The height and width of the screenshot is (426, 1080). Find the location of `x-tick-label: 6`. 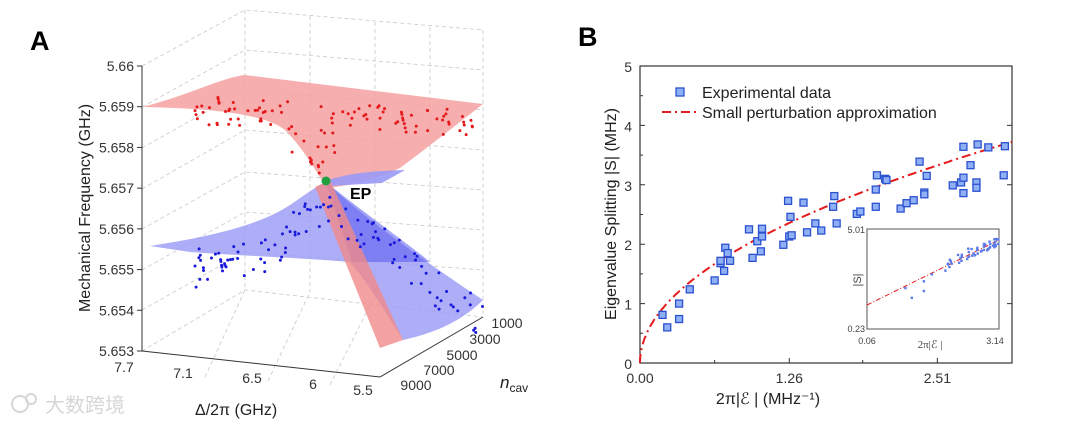

x-tick-label: 6 is located at coordinates (313, 384).